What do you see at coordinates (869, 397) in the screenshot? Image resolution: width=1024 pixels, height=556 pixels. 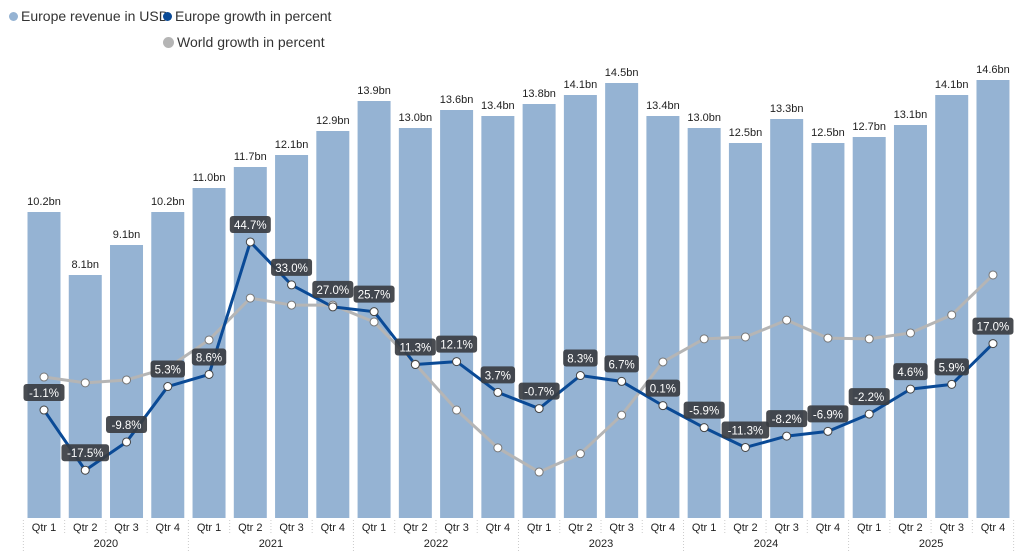 I see `europe-growth-data-label: -2.2%` at bounding box center [869, 397].